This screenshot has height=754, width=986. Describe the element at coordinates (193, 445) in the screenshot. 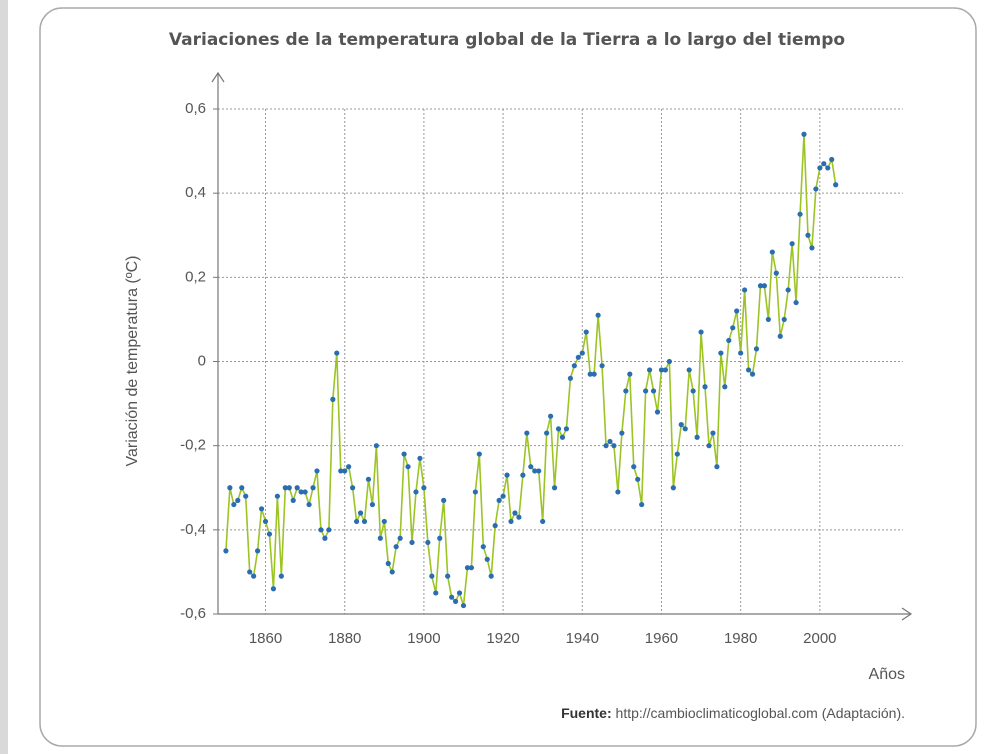

I see `y-tick-label: -0,2` at that location.